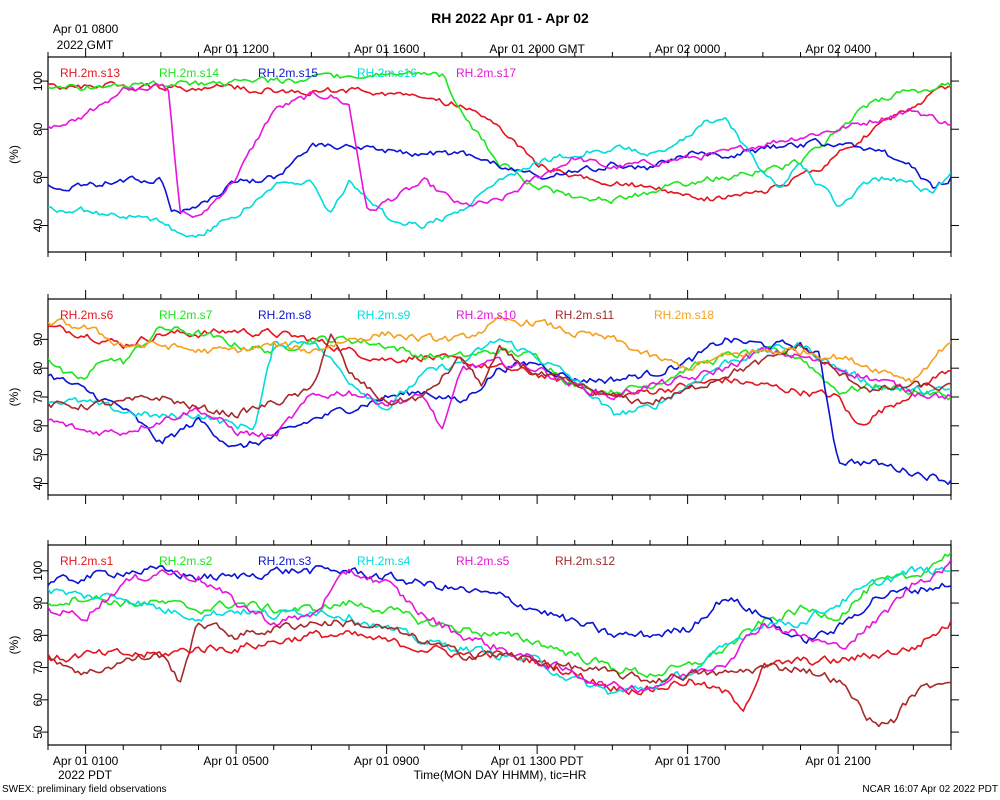 This screenshot has height=800, width=1000. What do you see at coordinates (288, 73) in the screenshot?
I see `legend-RH.2m.s15: RH.2m.s15` at bounding box center [288, 73].